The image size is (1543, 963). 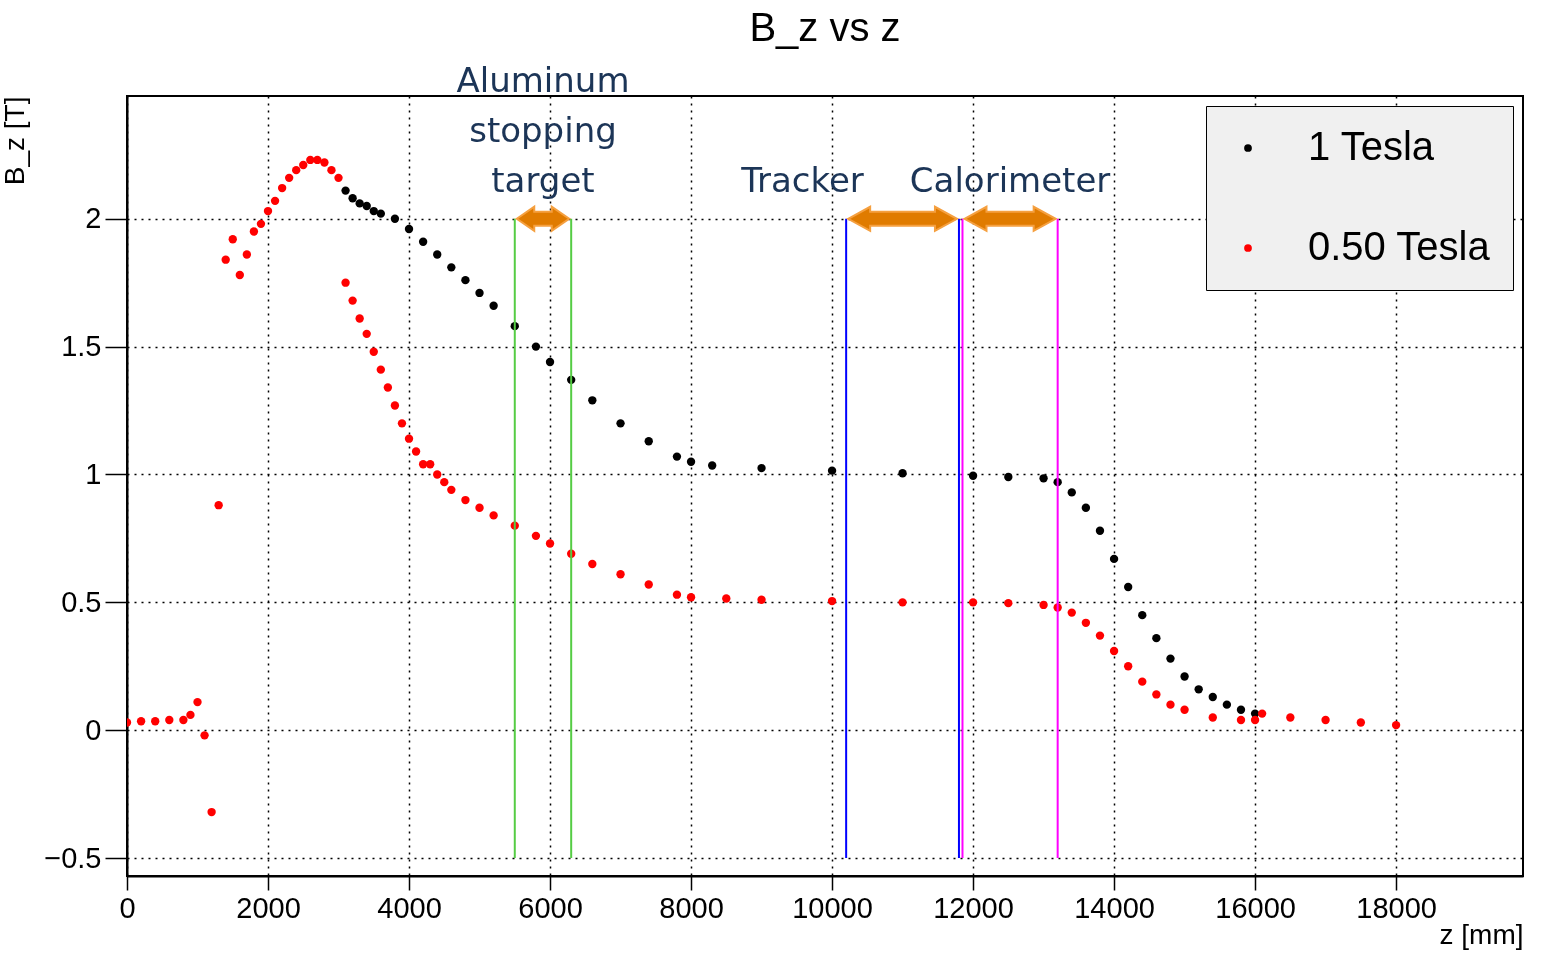 I want to click on x-tick-label: 12000, so click(x=973, y=907).